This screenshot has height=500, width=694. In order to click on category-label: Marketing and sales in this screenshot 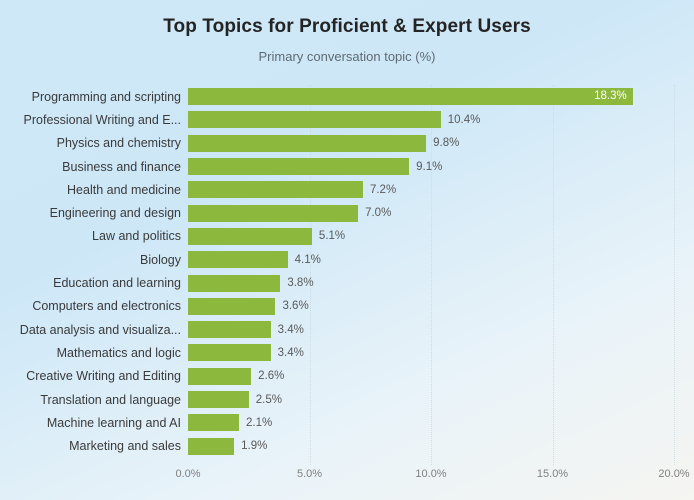, I will do `click(125, 446)`.